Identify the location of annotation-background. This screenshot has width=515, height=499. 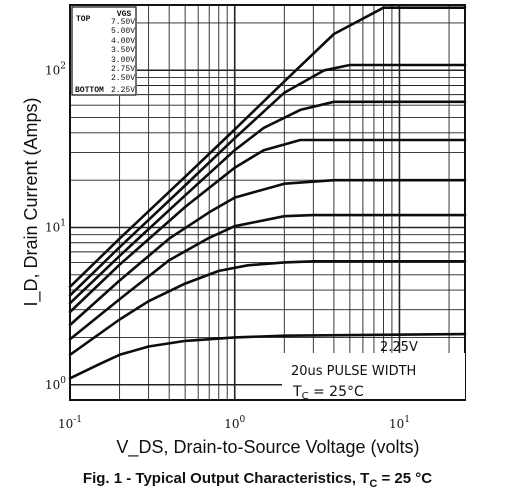
(373, 376).